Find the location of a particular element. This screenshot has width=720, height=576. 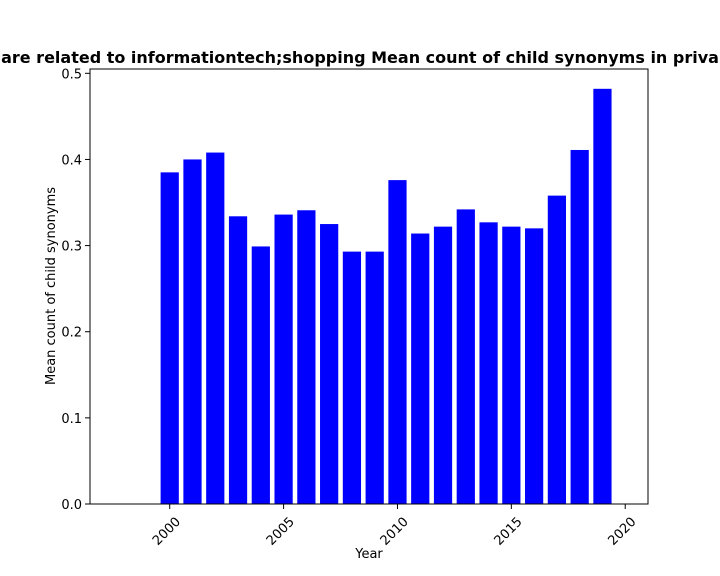

y-tick-label-0.2: 0.2 is located at coordinates (71, 333).